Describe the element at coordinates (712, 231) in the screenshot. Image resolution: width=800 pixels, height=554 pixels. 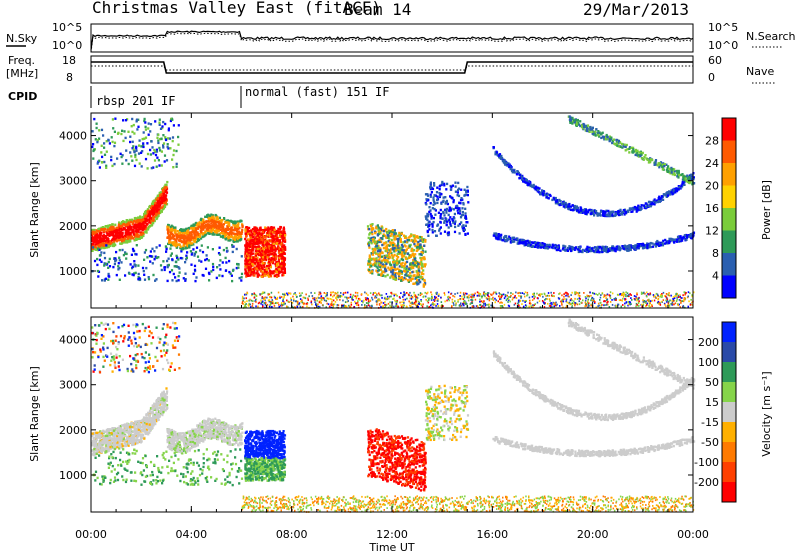
I see `colorbar-tick-label: 12` at that location.